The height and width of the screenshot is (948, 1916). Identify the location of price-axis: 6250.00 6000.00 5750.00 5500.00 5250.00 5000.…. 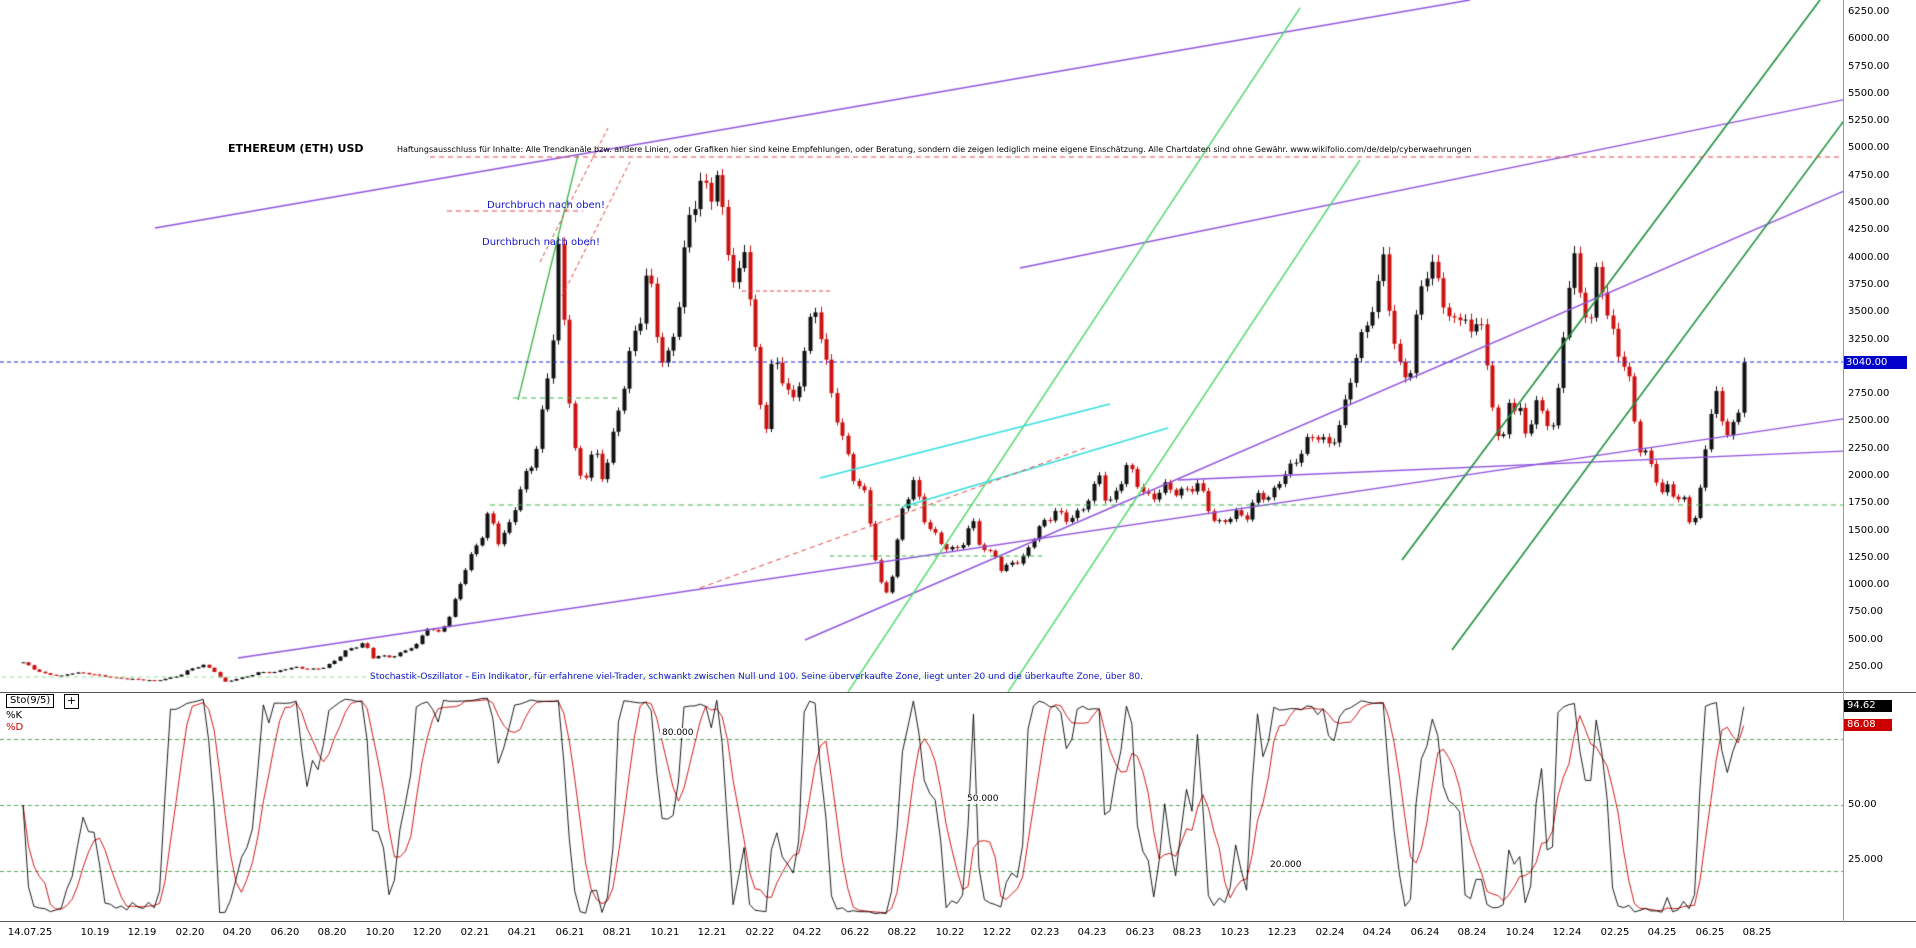
(1879, 346).